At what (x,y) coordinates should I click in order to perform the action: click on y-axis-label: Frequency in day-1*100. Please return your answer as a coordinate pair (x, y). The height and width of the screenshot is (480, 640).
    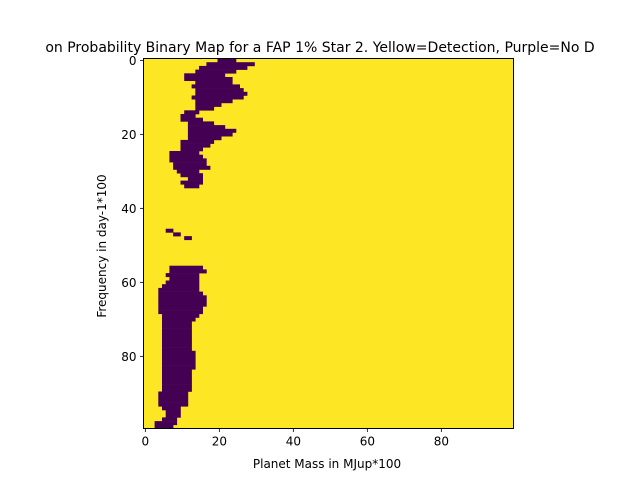
    Looking at the image, I should click on (102, 245).